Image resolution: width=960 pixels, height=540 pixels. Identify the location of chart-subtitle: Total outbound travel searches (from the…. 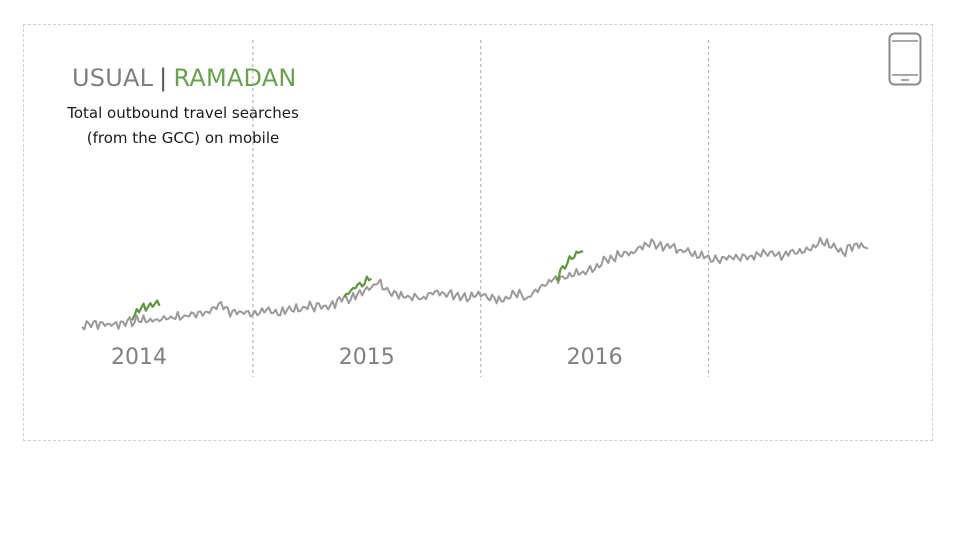
(183, 126).